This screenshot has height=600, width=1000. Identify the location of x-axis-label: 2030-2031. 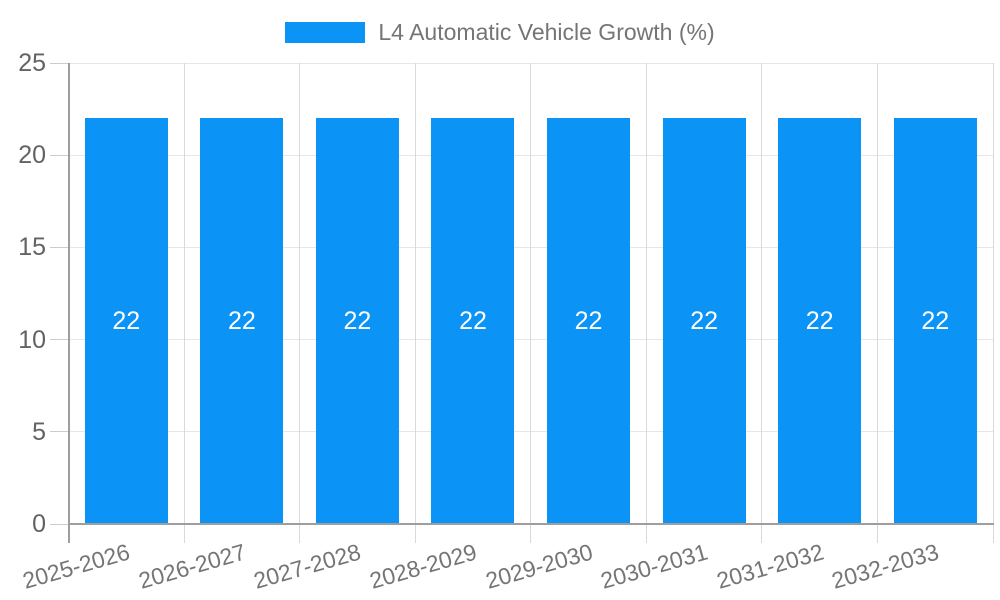
(654, 566).